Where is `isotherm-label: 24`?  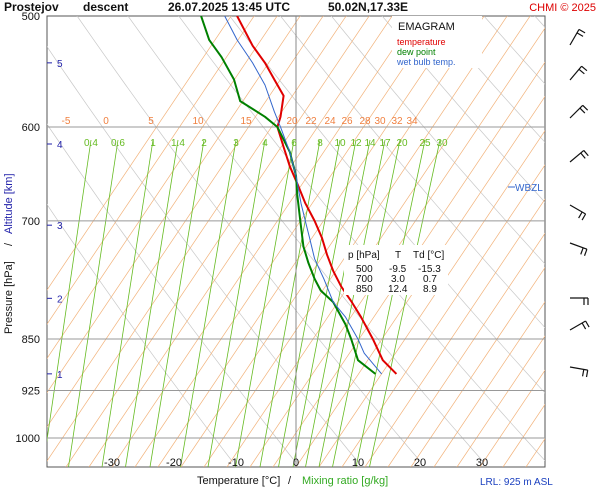 isotherm-label: 24 is located at coordinates (330, 121).